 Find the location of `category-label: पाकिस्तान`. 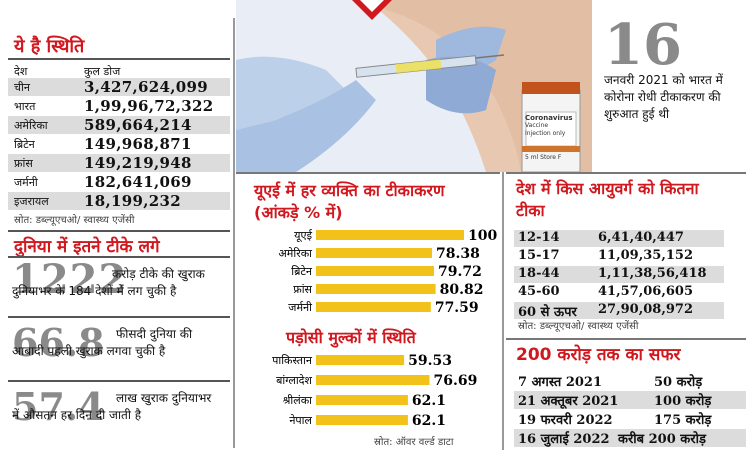

category-label: पाकिस्तान is located at coordinates (292, 360).